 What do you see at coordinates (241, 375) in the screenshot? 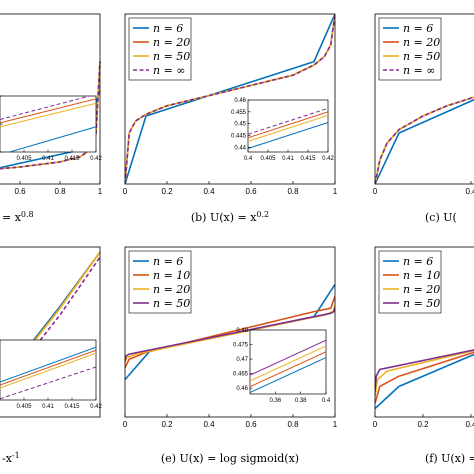
I see `inset-y-tick-label: 0.465` at bounding box center [241, 375].